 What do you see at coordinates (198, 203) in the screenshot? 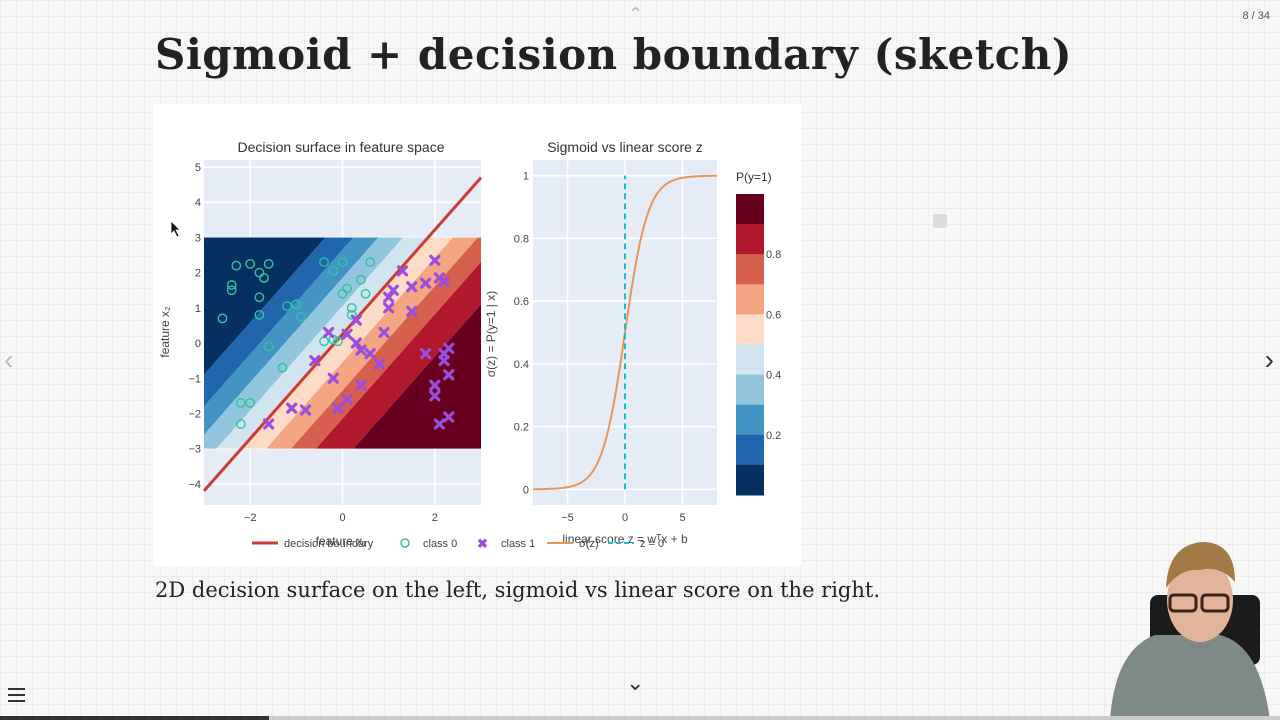
I see `svg-text: 4` at bounding box center [198, 203].